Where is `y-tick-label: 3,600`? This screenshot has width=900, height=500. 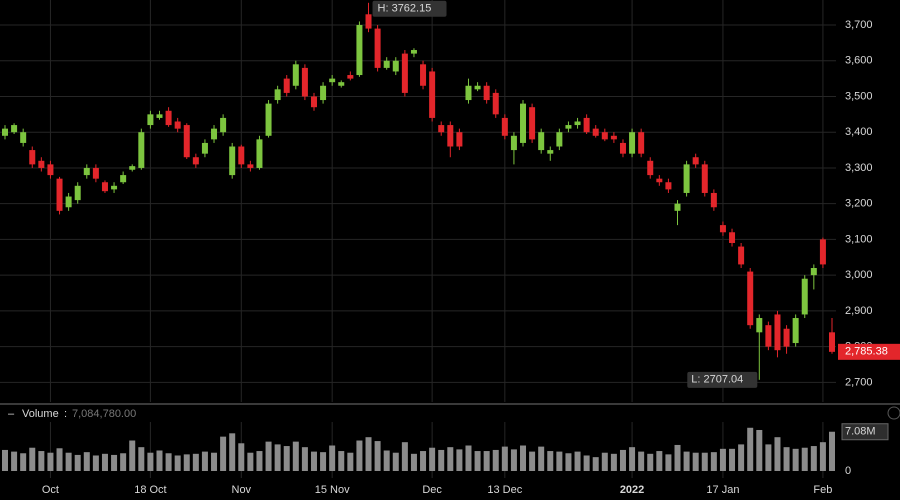
y-tick-label: 3,600 is located at coordinates (859, 61).